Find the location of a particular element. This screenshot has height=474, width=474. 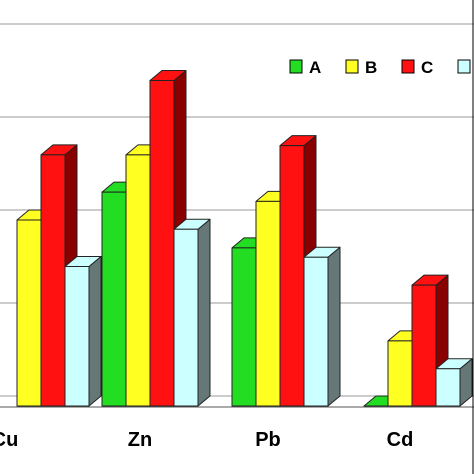

category-label: Pb is located at coordinates (268, 440).